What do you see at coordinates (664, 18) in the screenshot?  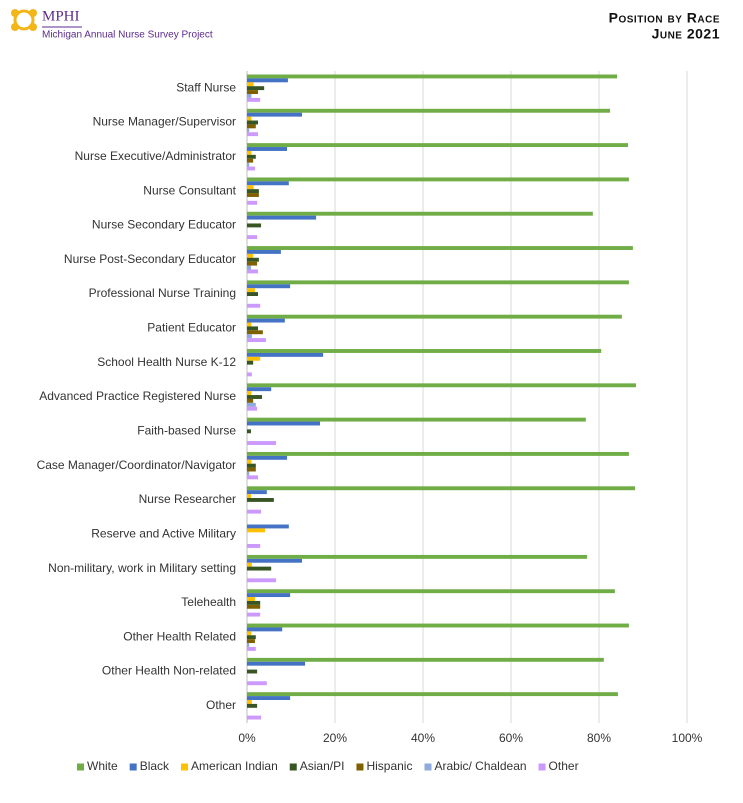 I see `chart-title: Position by Race` at bounding box center [664, 18].